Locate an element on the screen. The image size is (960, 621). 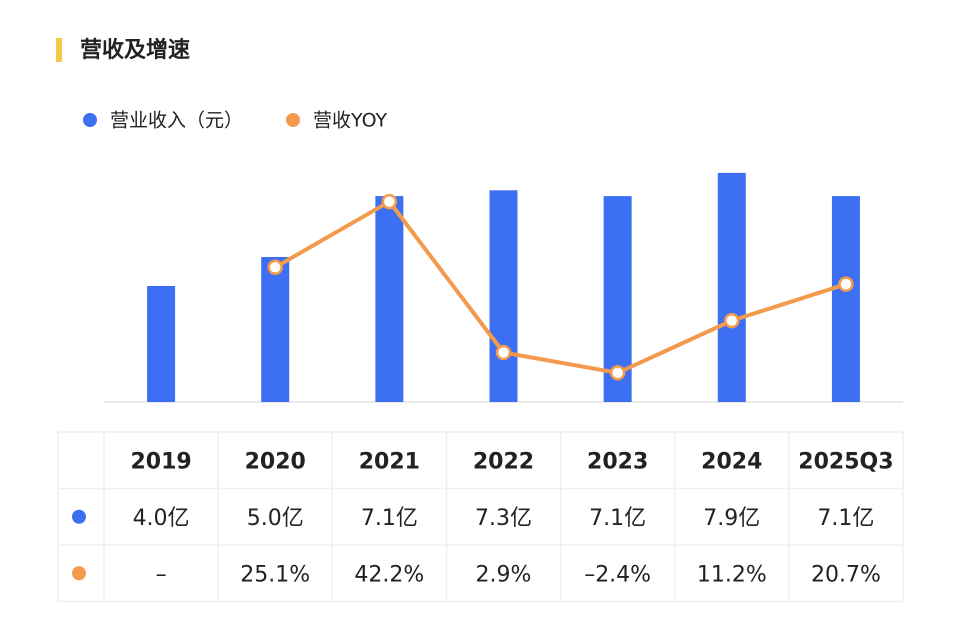
table-cell: 4.0亿 is located at coordinates (161, 518).